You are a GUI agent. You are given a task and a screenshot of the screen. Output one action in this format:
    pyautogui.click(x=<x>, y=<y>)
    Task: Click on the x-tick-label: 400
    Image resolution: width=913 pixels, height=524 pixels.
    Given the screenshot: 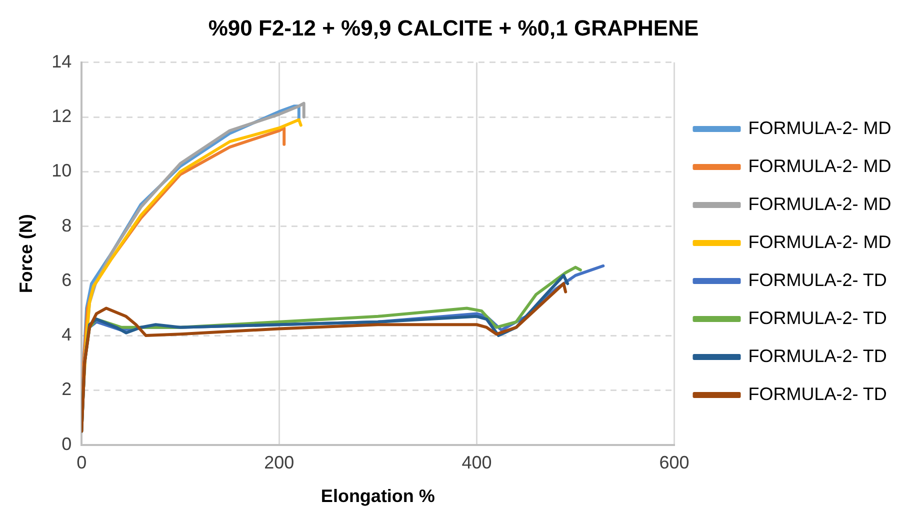 What is the action you would take?
    pyautogui.click(x=477, y=462)
    